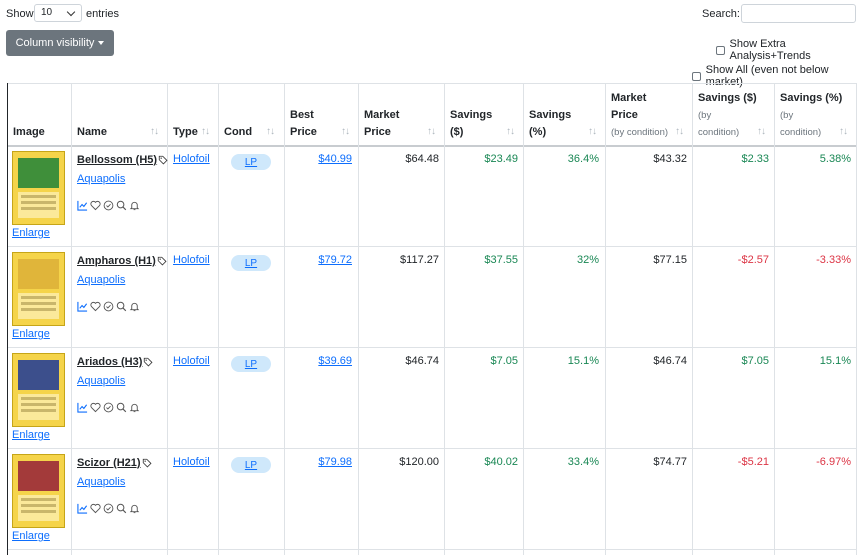 The image size is (860, 555). Describe the element at coordinates (787, 115) in the screenshot. I see `header-sbcp-line2: (by` at that location.